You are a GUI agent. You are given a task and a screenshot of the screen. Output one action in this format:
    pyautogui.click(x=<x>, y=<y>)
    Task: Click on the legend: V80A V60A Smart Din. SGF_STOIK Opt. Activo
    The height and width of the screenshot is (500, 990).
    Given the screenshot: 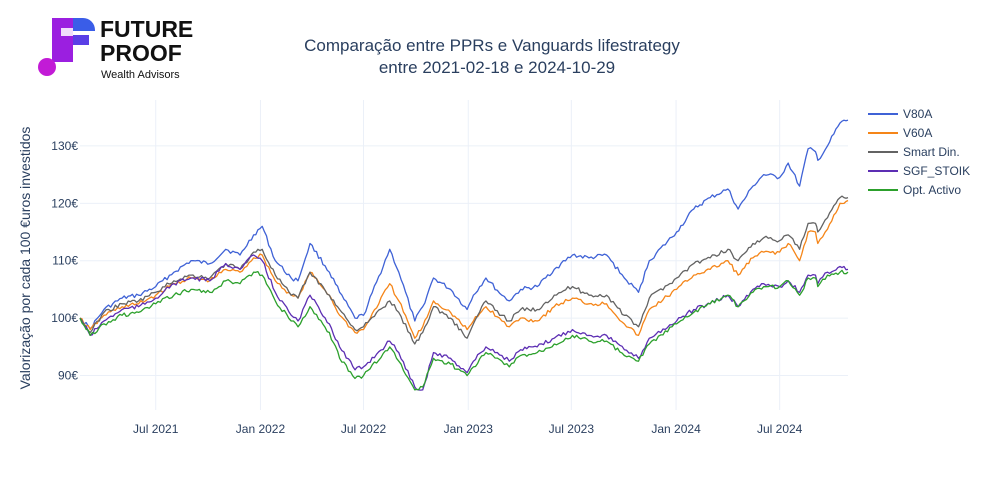 What is the action you would take?
    pyautogui.click(x=919, y=152)
    